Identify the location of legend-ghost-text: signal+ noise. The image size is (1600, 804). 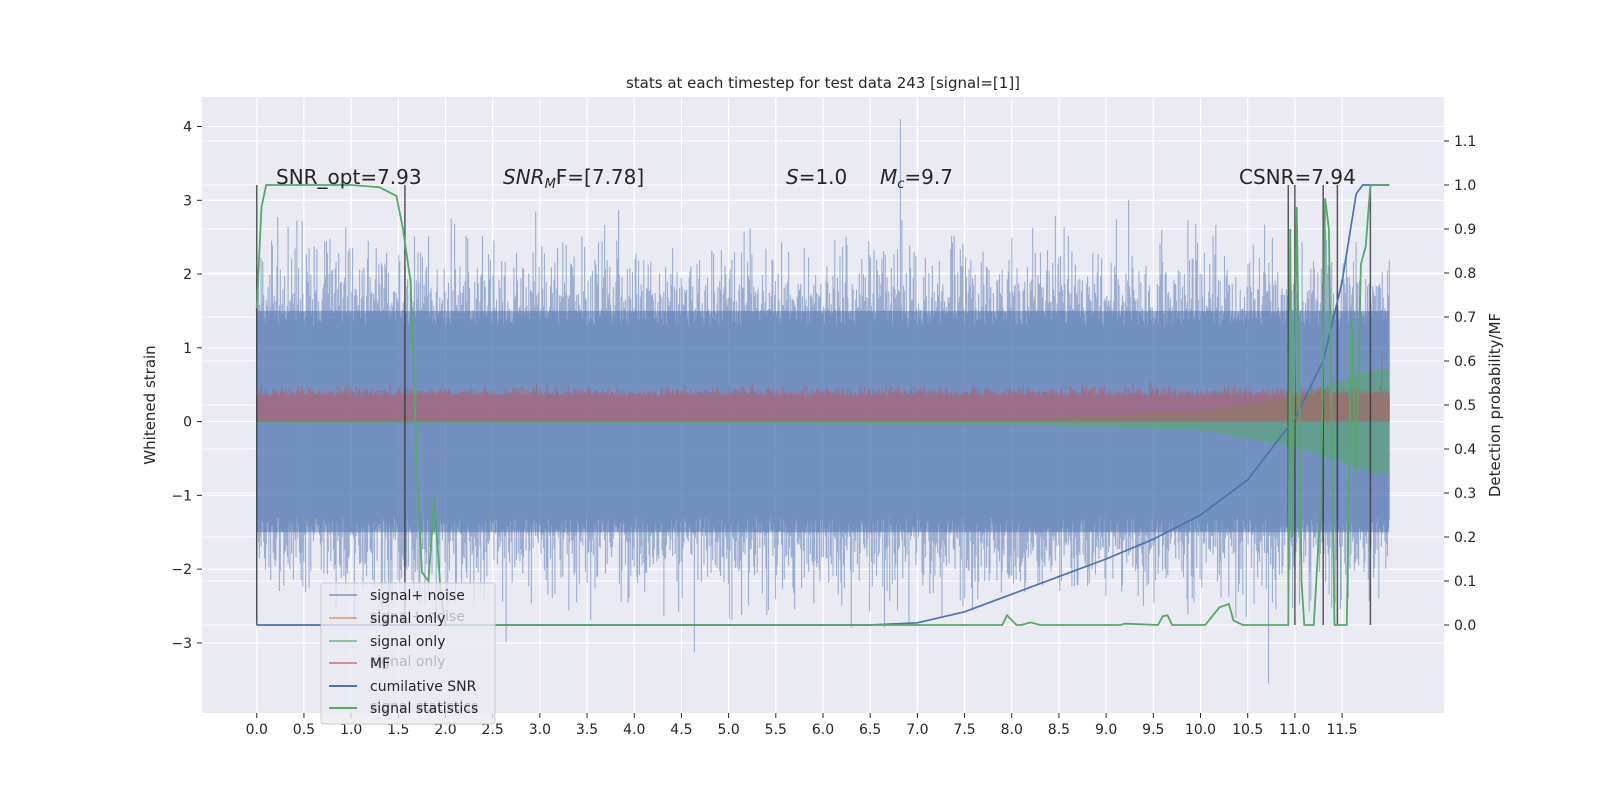
(417, 617).